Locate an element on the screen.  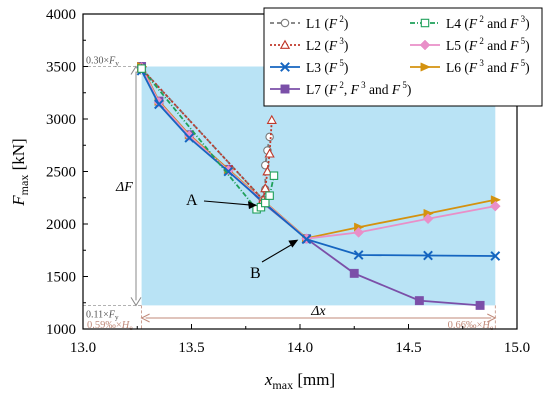
y-tick-label: 3000 is located at coordinates (61, 120).